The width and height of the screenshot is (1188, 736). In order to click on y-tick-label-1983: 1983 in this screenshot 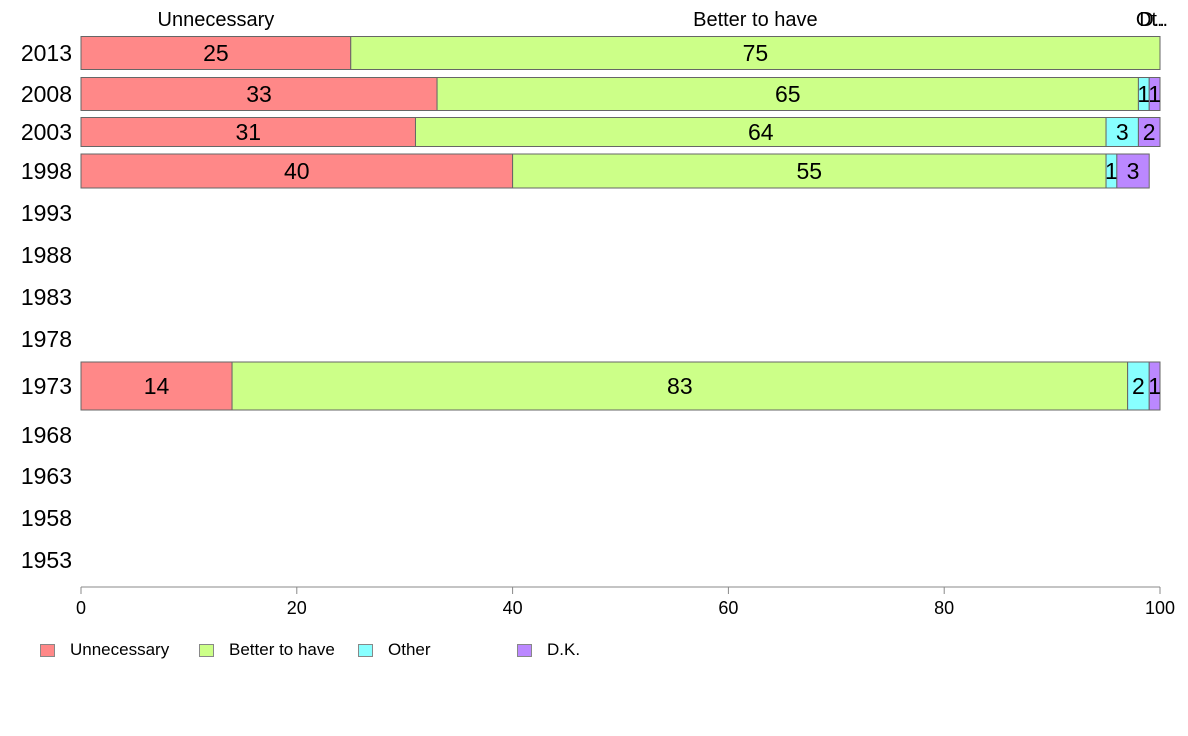, I will do `click(46, 297)`.